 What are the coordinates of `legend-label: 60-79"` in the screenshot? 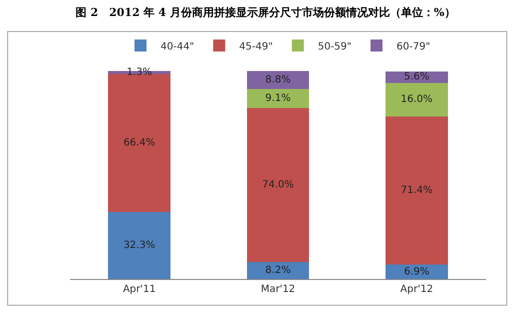 It's located at (413, 46).